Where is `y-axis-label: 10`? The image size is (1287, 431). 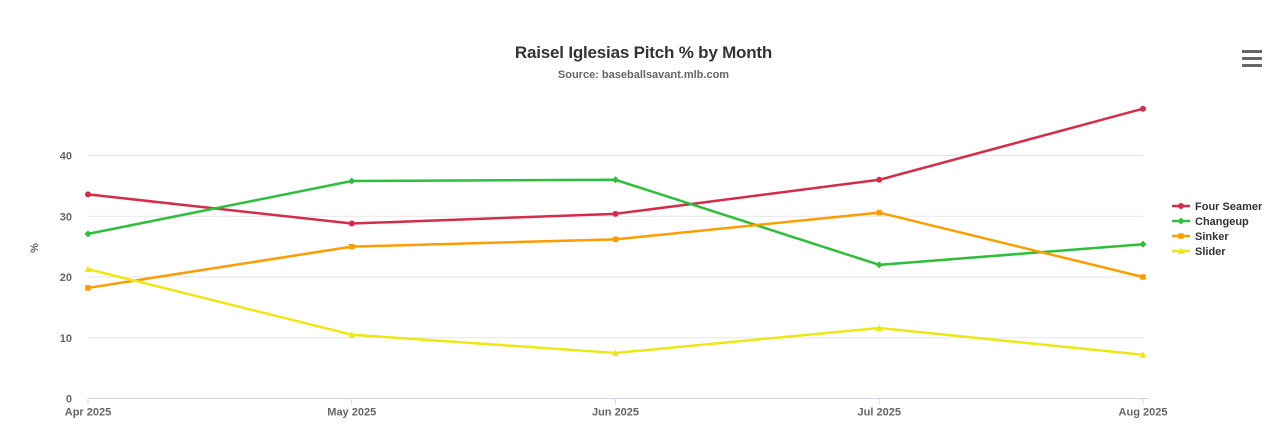
y-axis-label: 10 is located at coordinates (66, 339).